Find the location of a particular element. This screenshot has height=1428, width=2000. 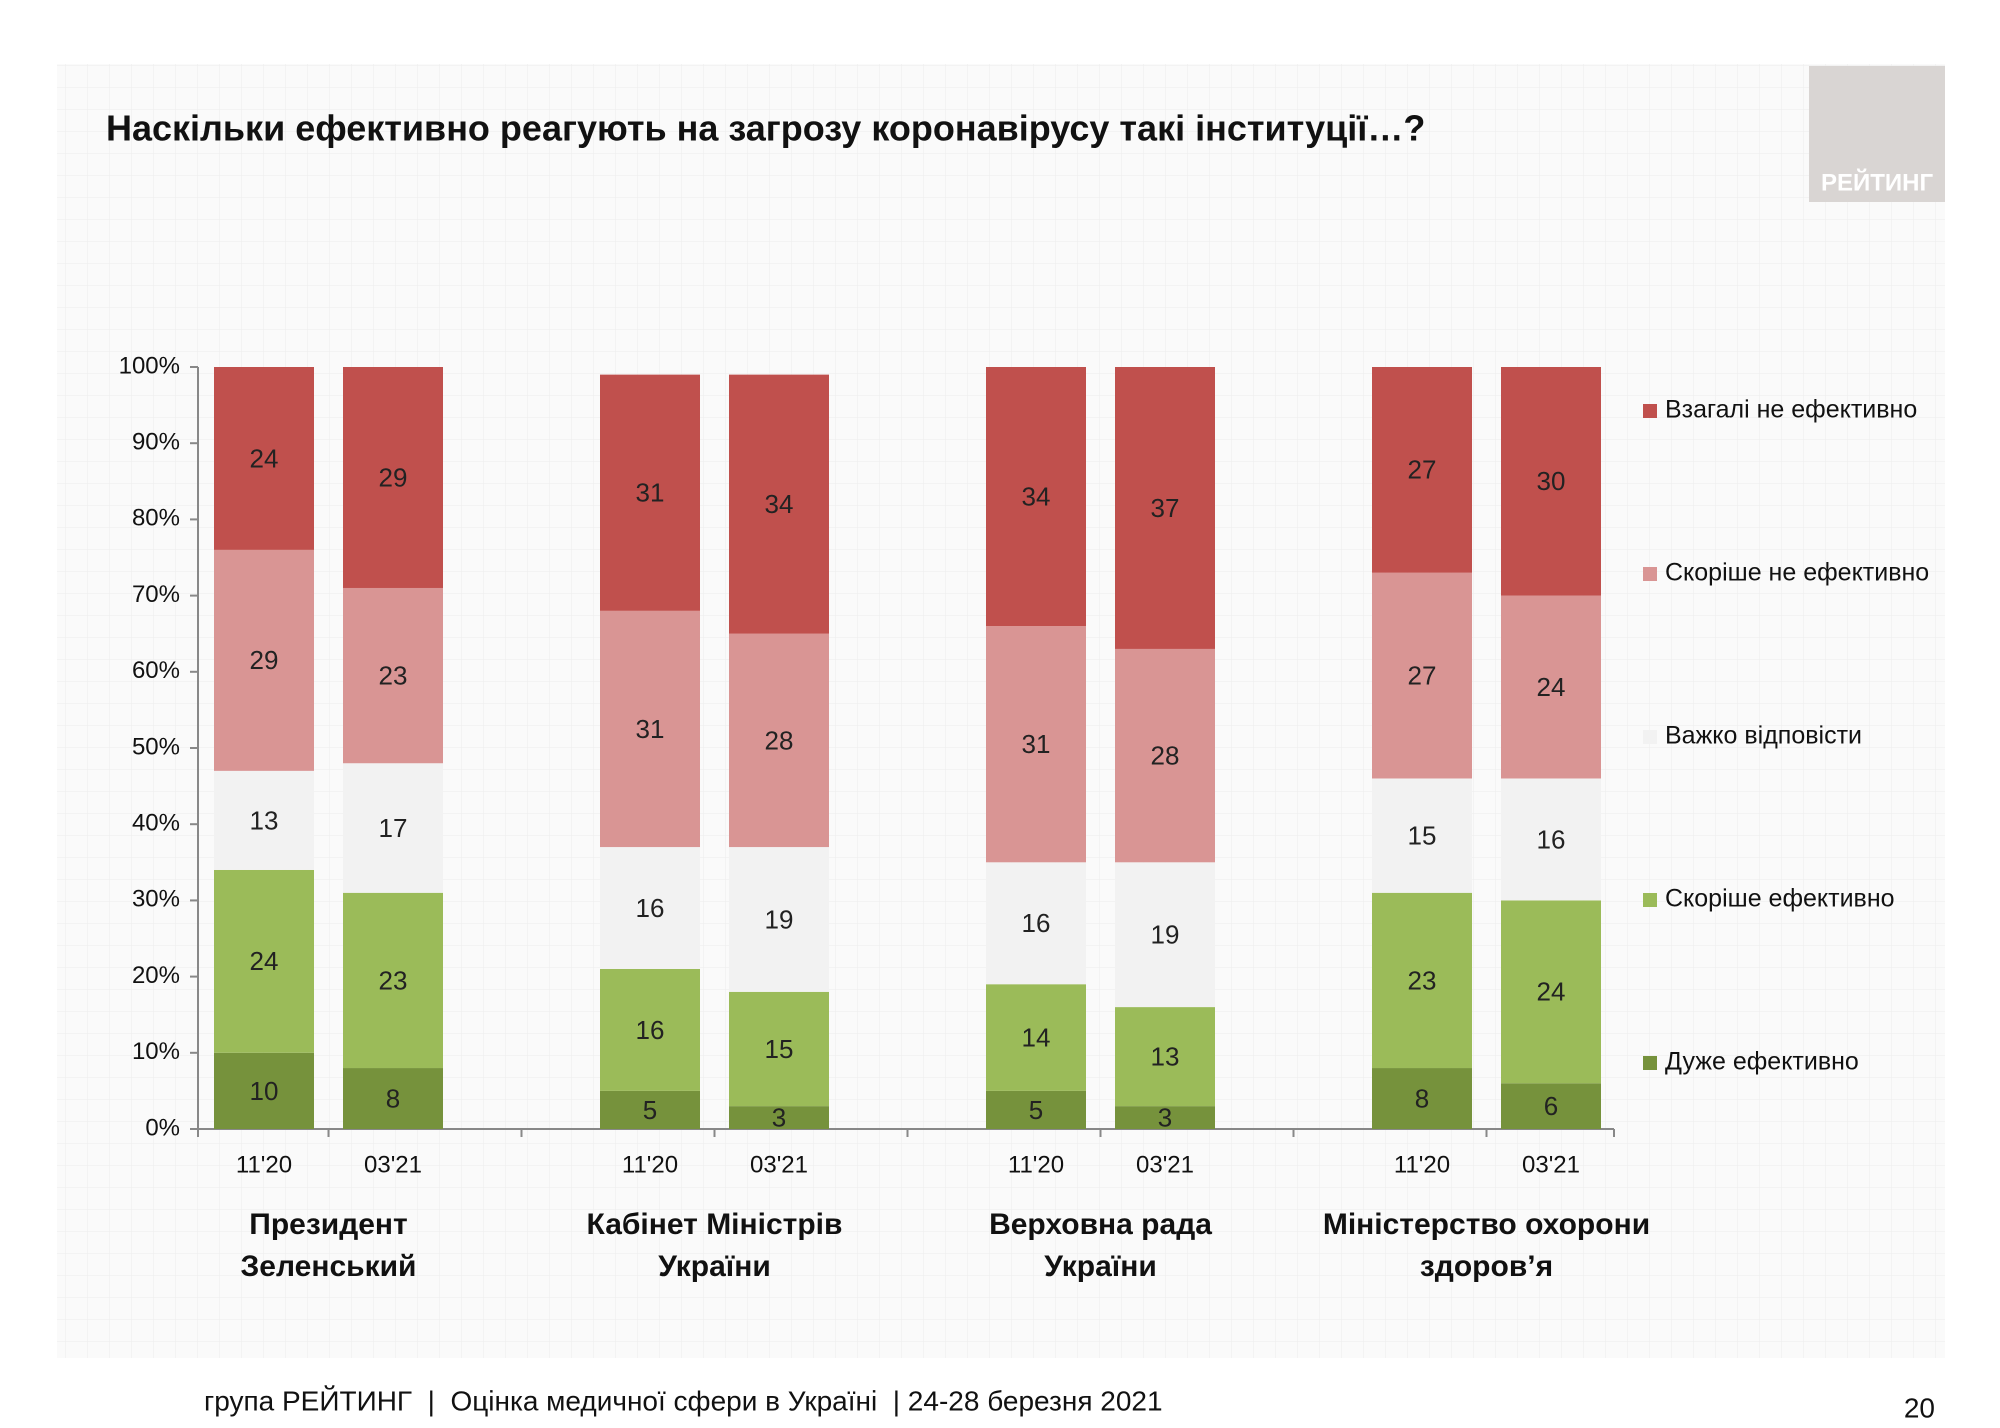

legend-label: Дуже ефективно is located at coordinates (1762, 1062).